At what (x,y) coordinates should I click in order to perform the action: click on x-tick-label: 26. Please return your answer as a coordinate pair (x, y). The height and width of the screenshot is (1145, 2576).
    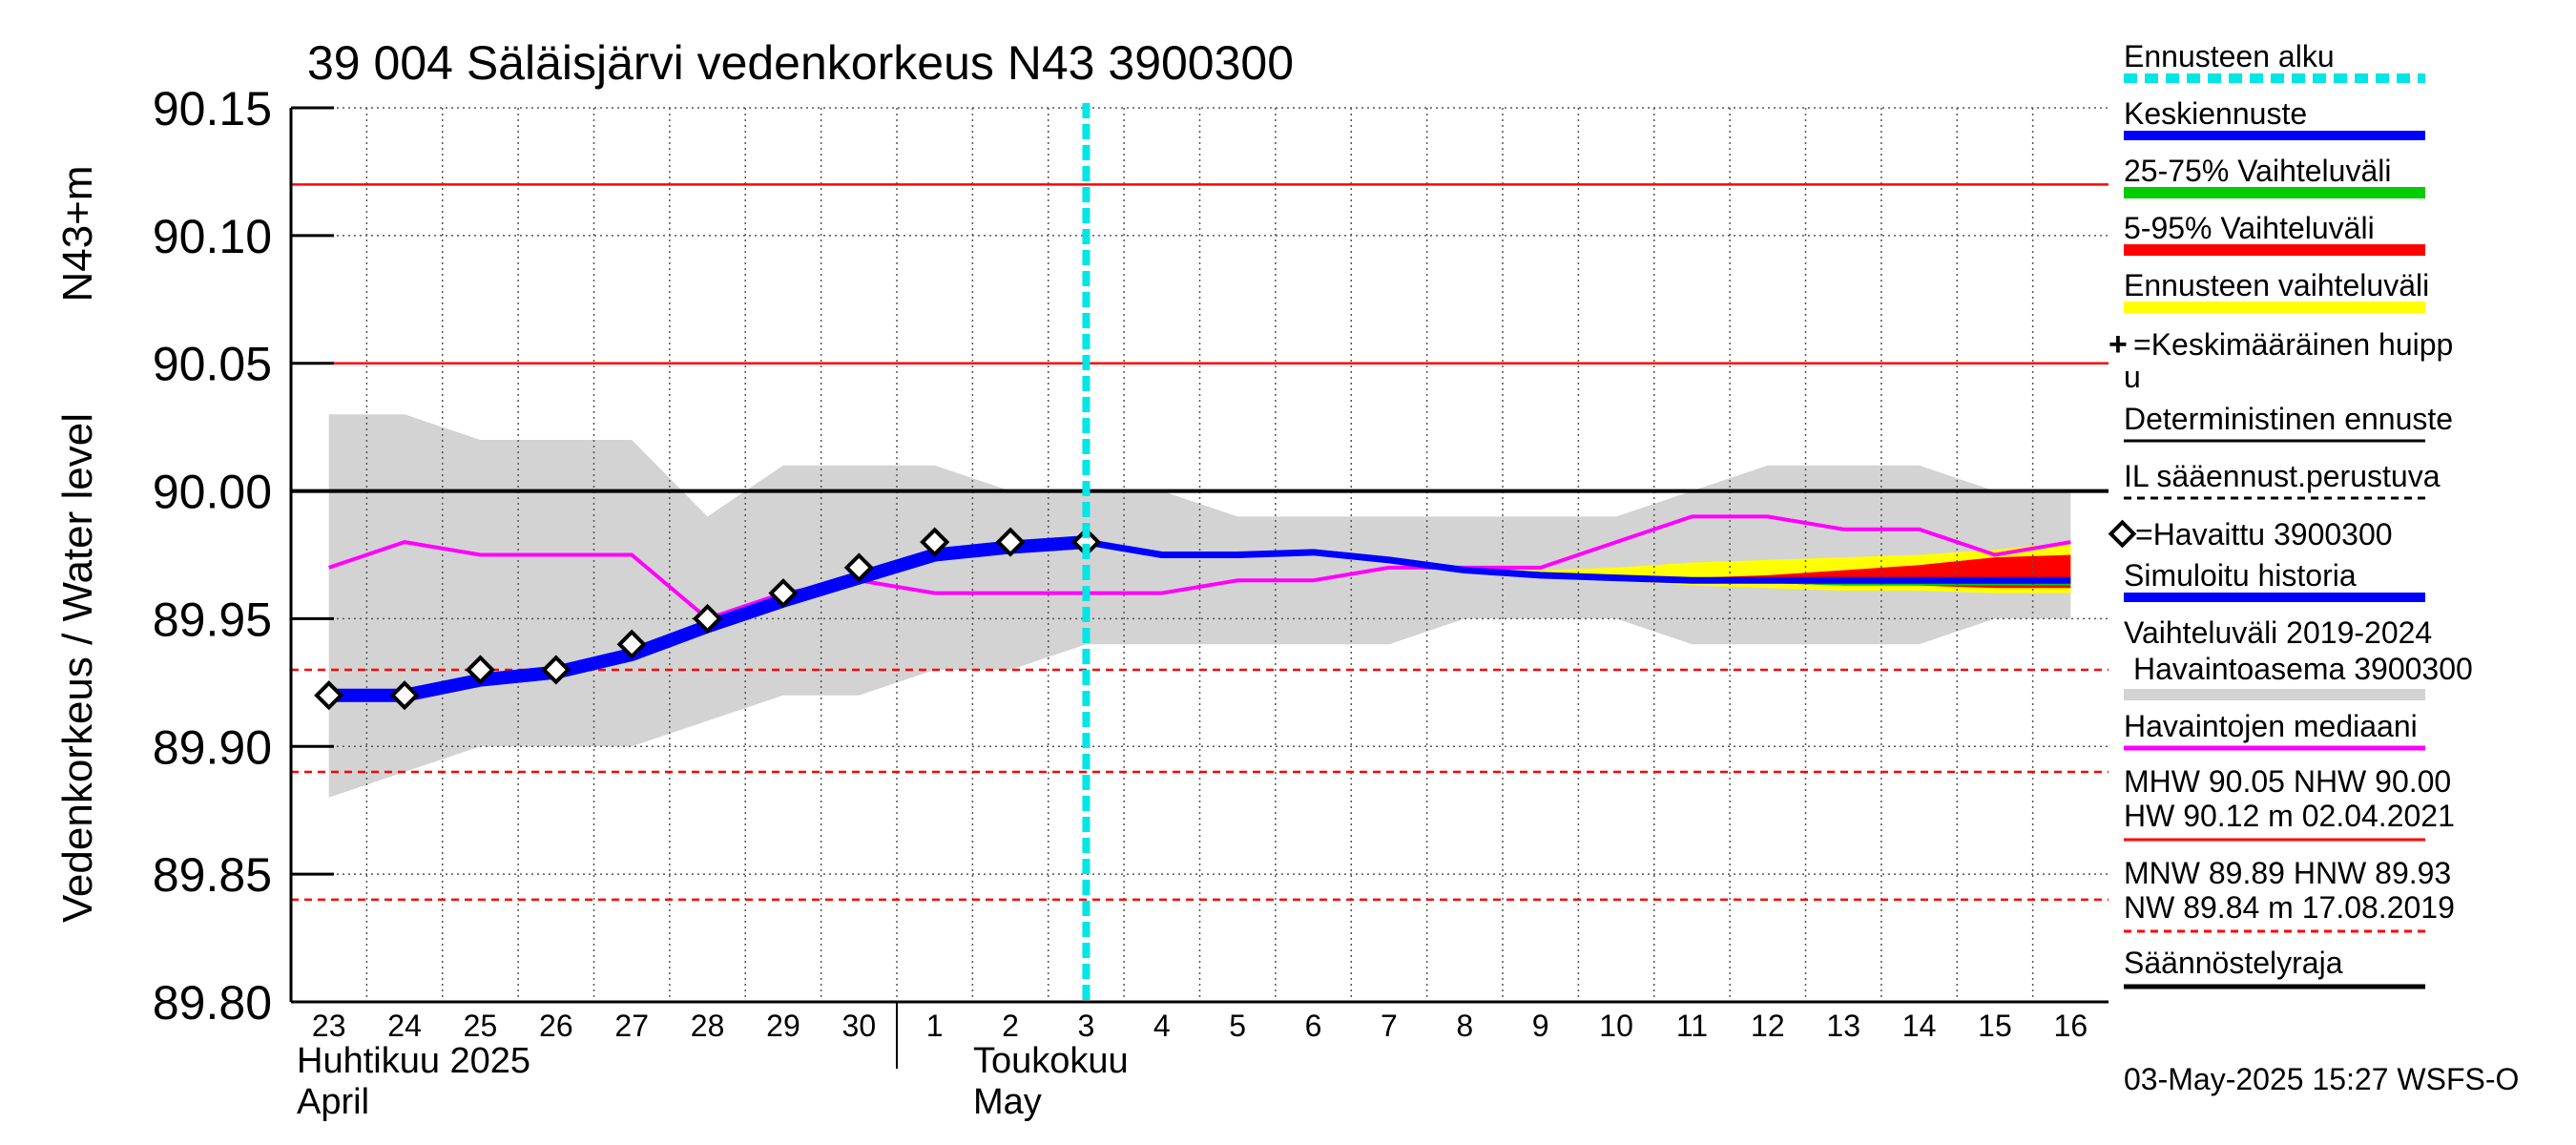
    Looking at the image, I should click on (556, 1026).